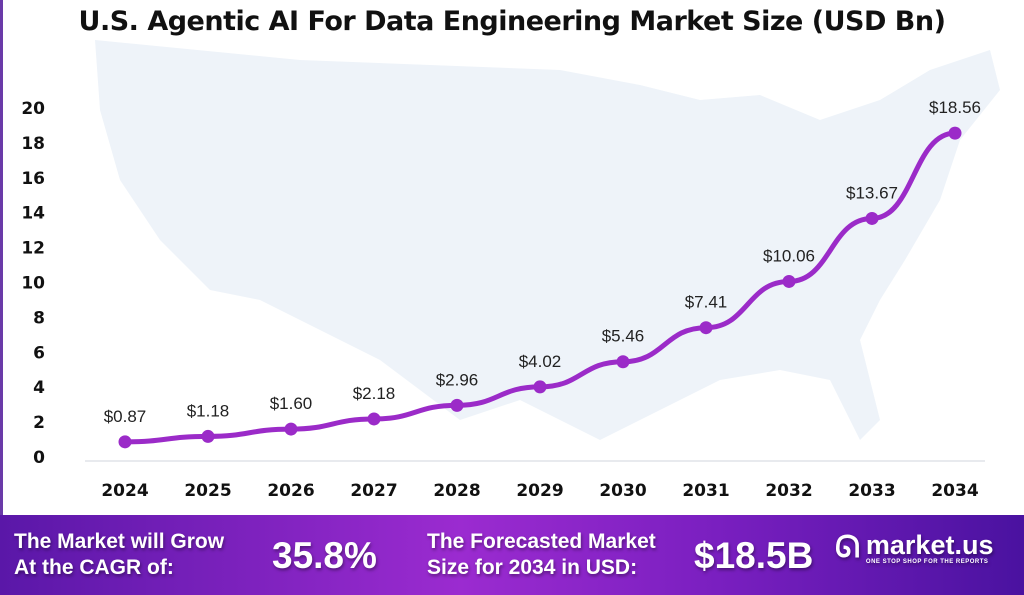 This screenshot has height=595, width=1024. Describe the element at coordinates (954, 491) in the screenshot. I see `x-tick-label: 2034` at that location.